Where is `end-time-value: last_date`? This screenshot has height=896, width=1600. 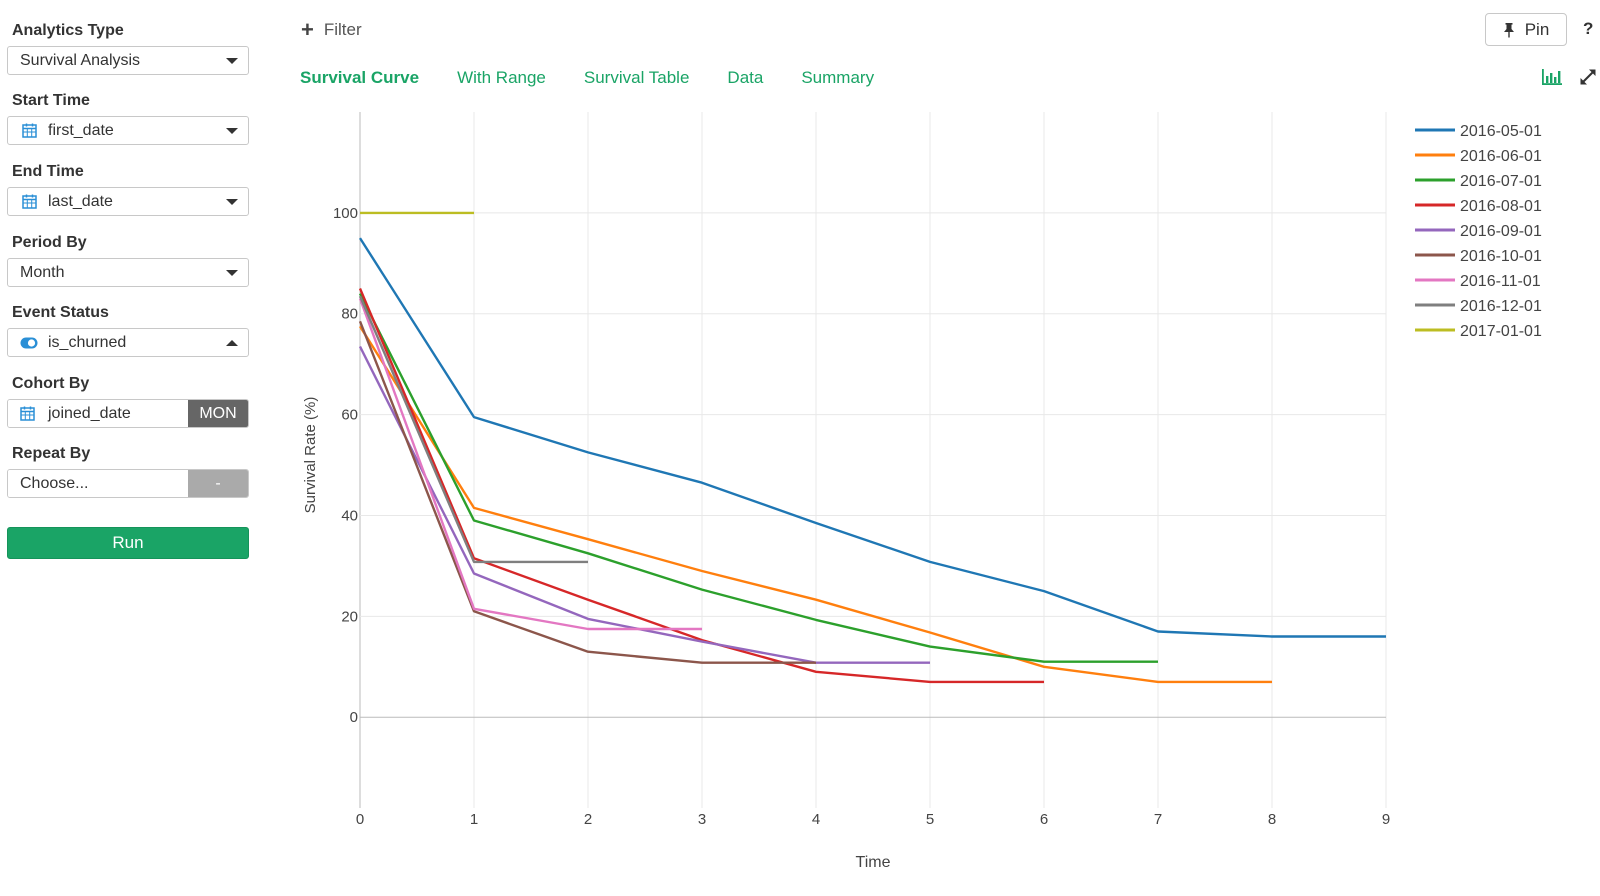 end-time-value: last_date is located at coordinates (80, 201).